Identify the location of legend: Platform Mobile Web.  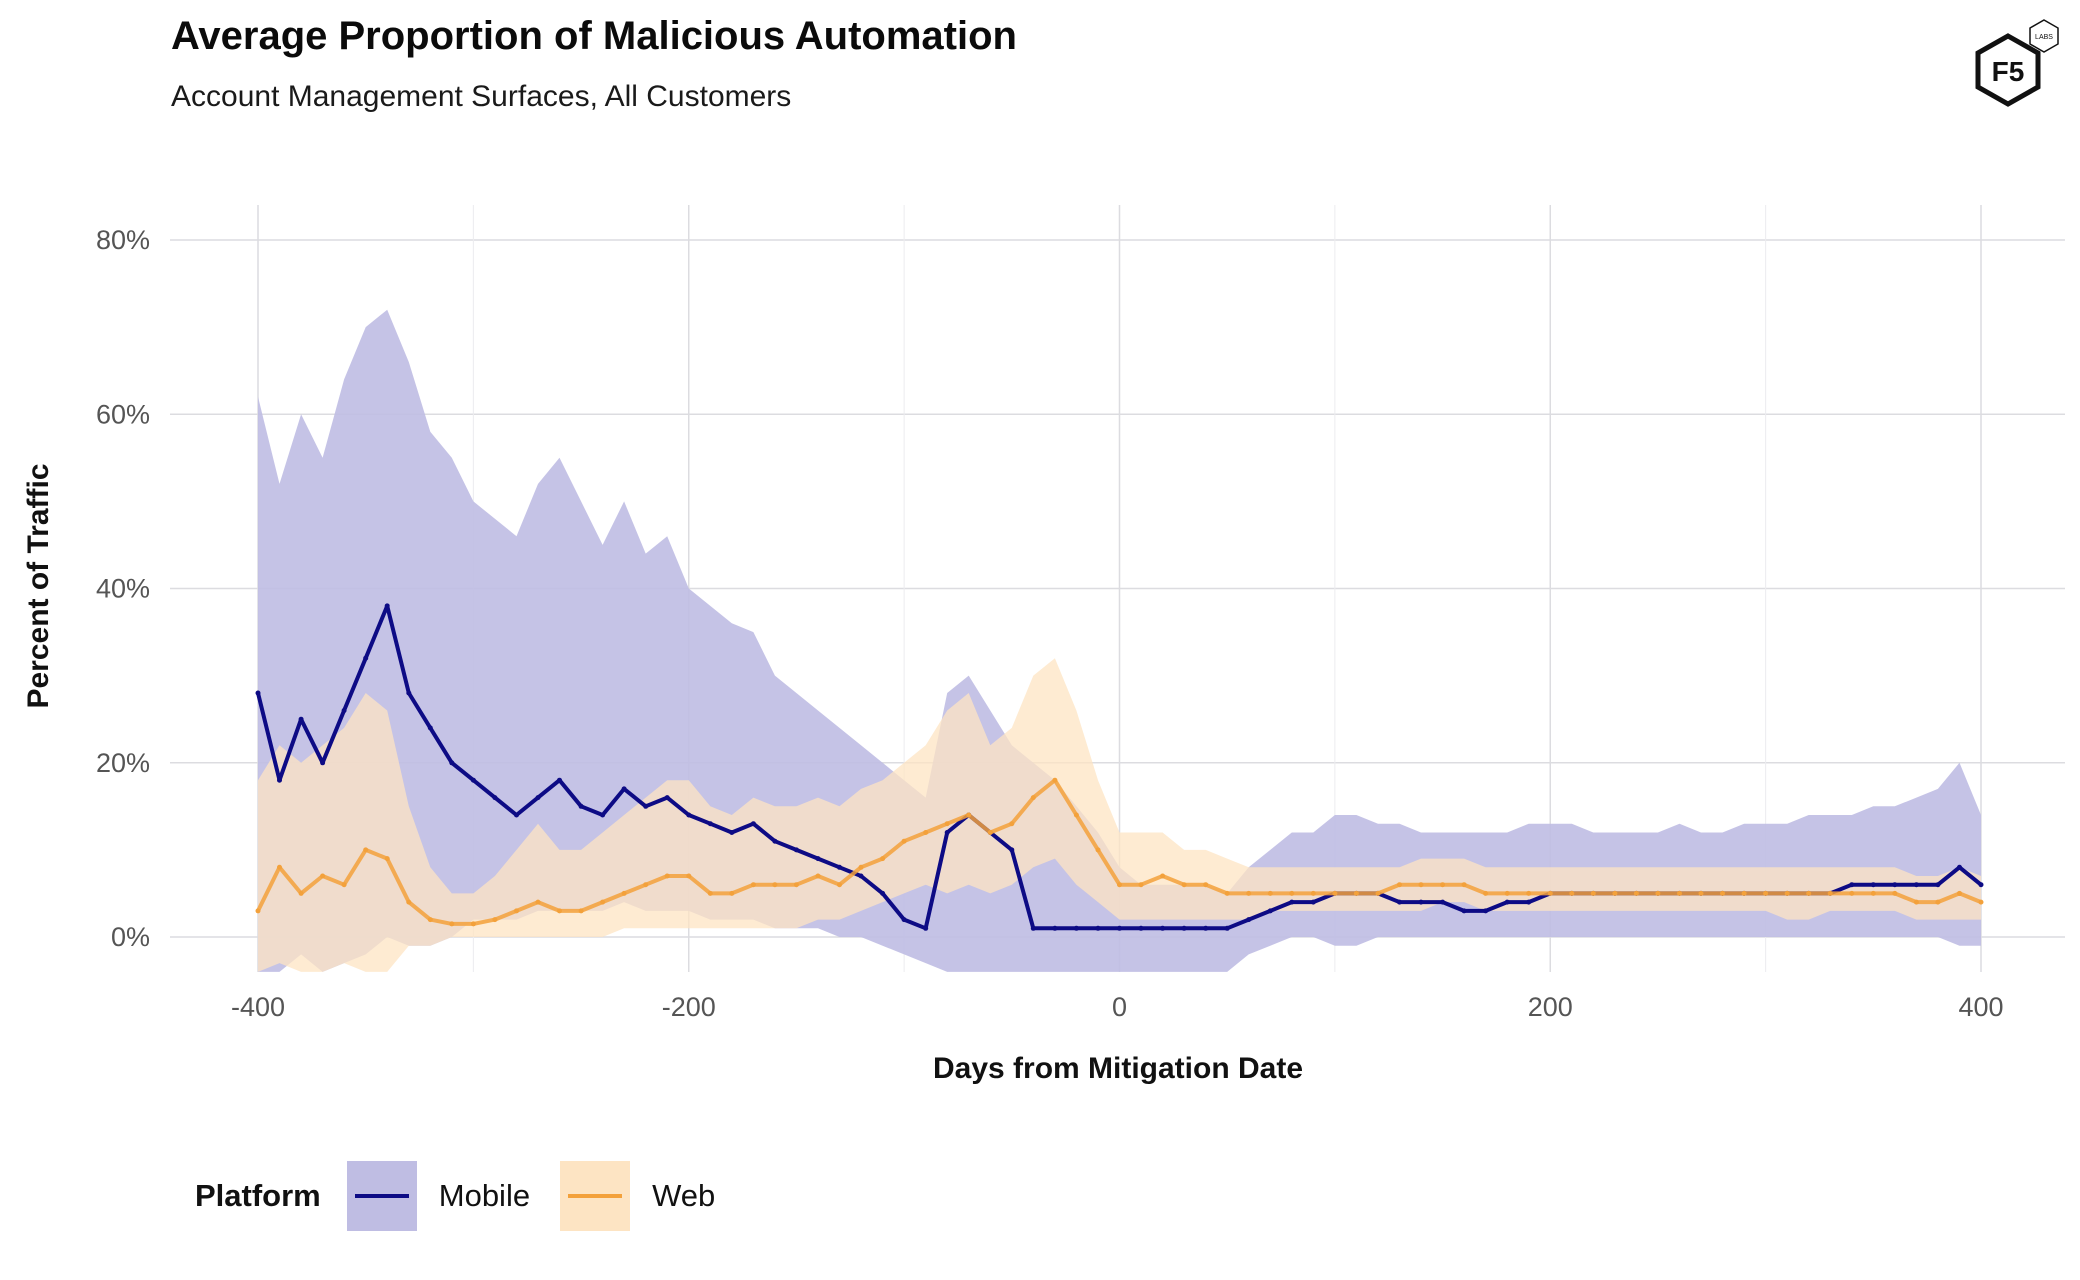
(470, 1196).